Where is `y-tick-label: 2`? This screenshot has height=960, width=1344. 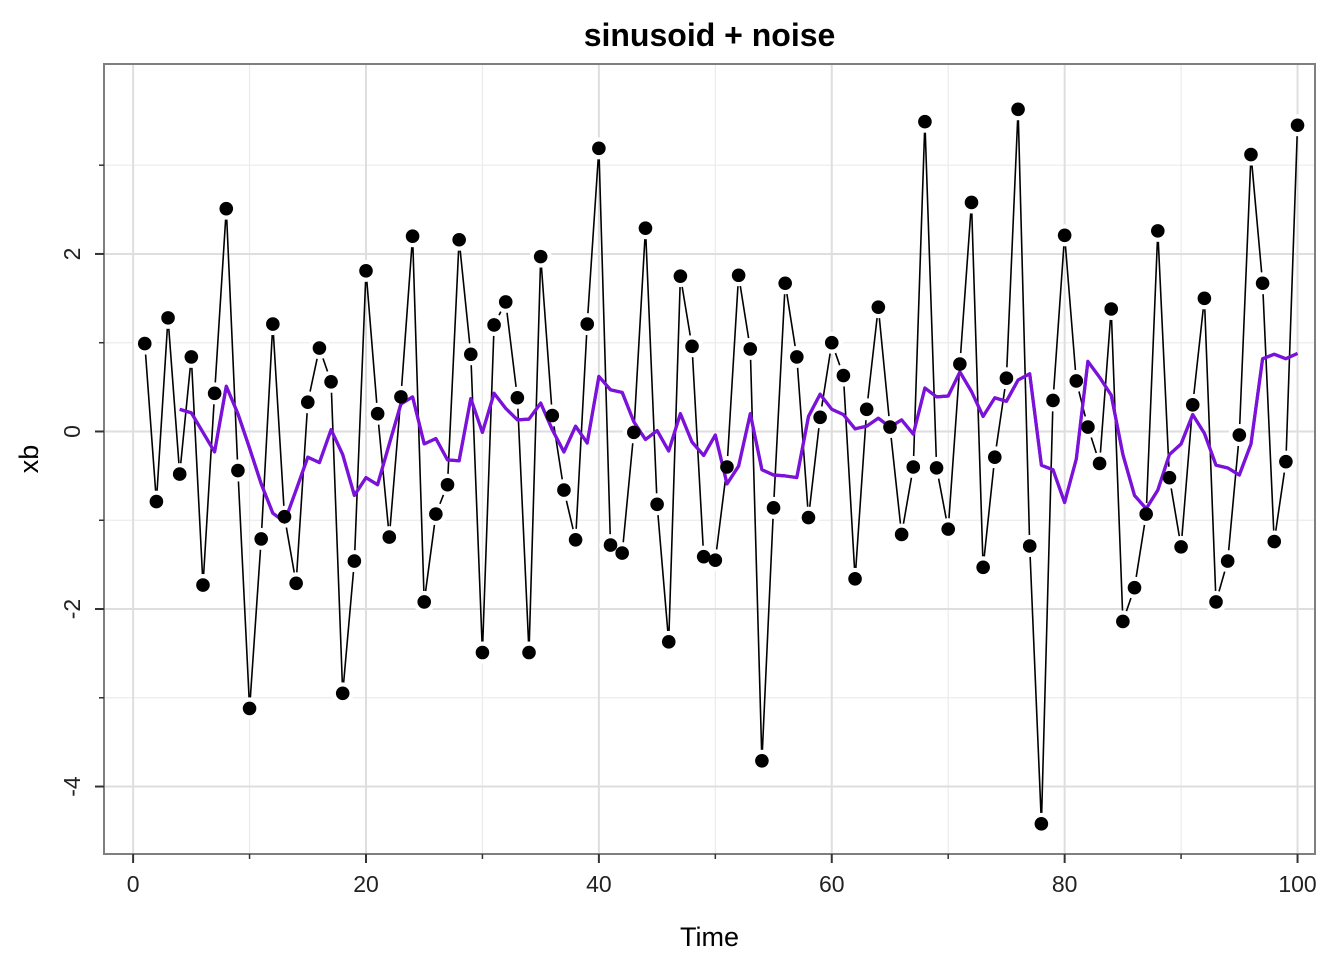
y-tick-label: 2 is located at coordinates (72, 254).